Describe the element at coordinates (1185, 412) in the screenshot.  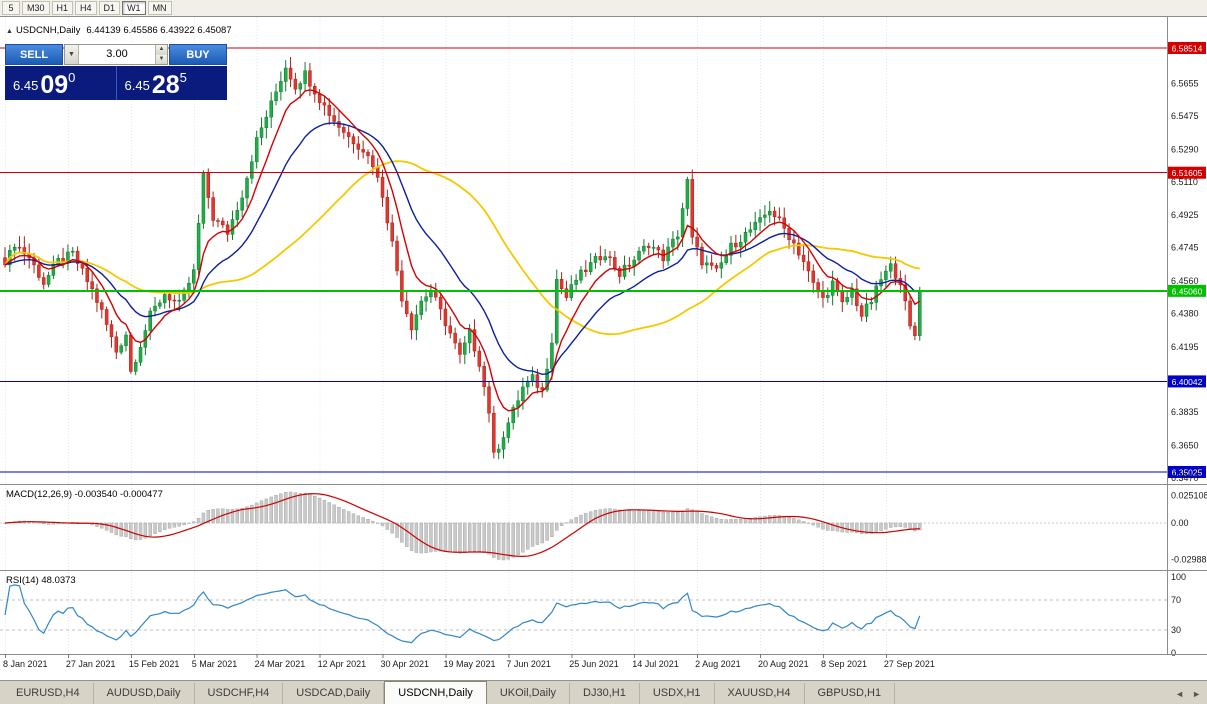
I see `svg-text: 6.3835` at that location.